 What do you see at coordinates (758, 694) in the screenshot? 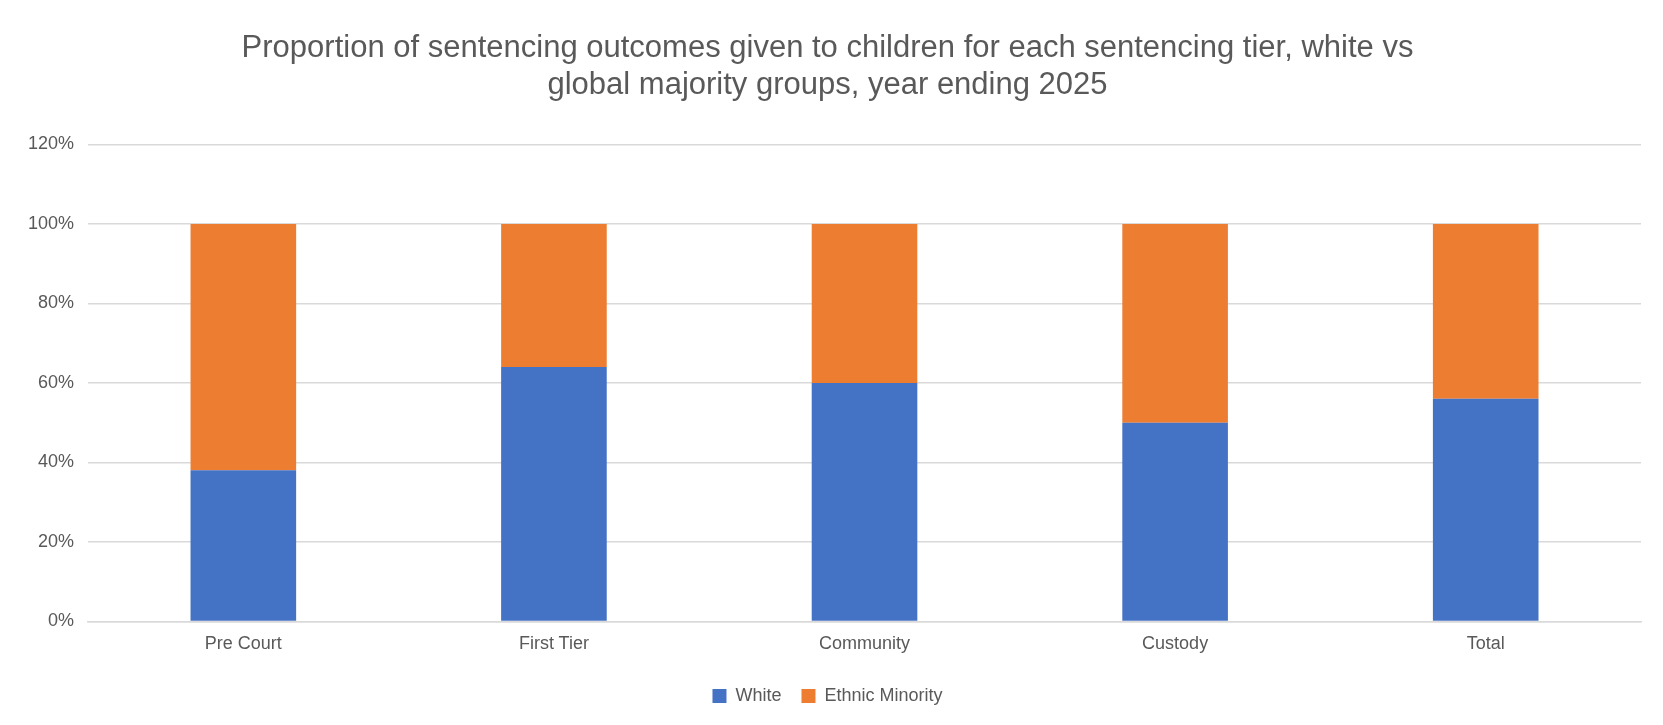
I see `legend-label: White` at bounding box center [758, 694].